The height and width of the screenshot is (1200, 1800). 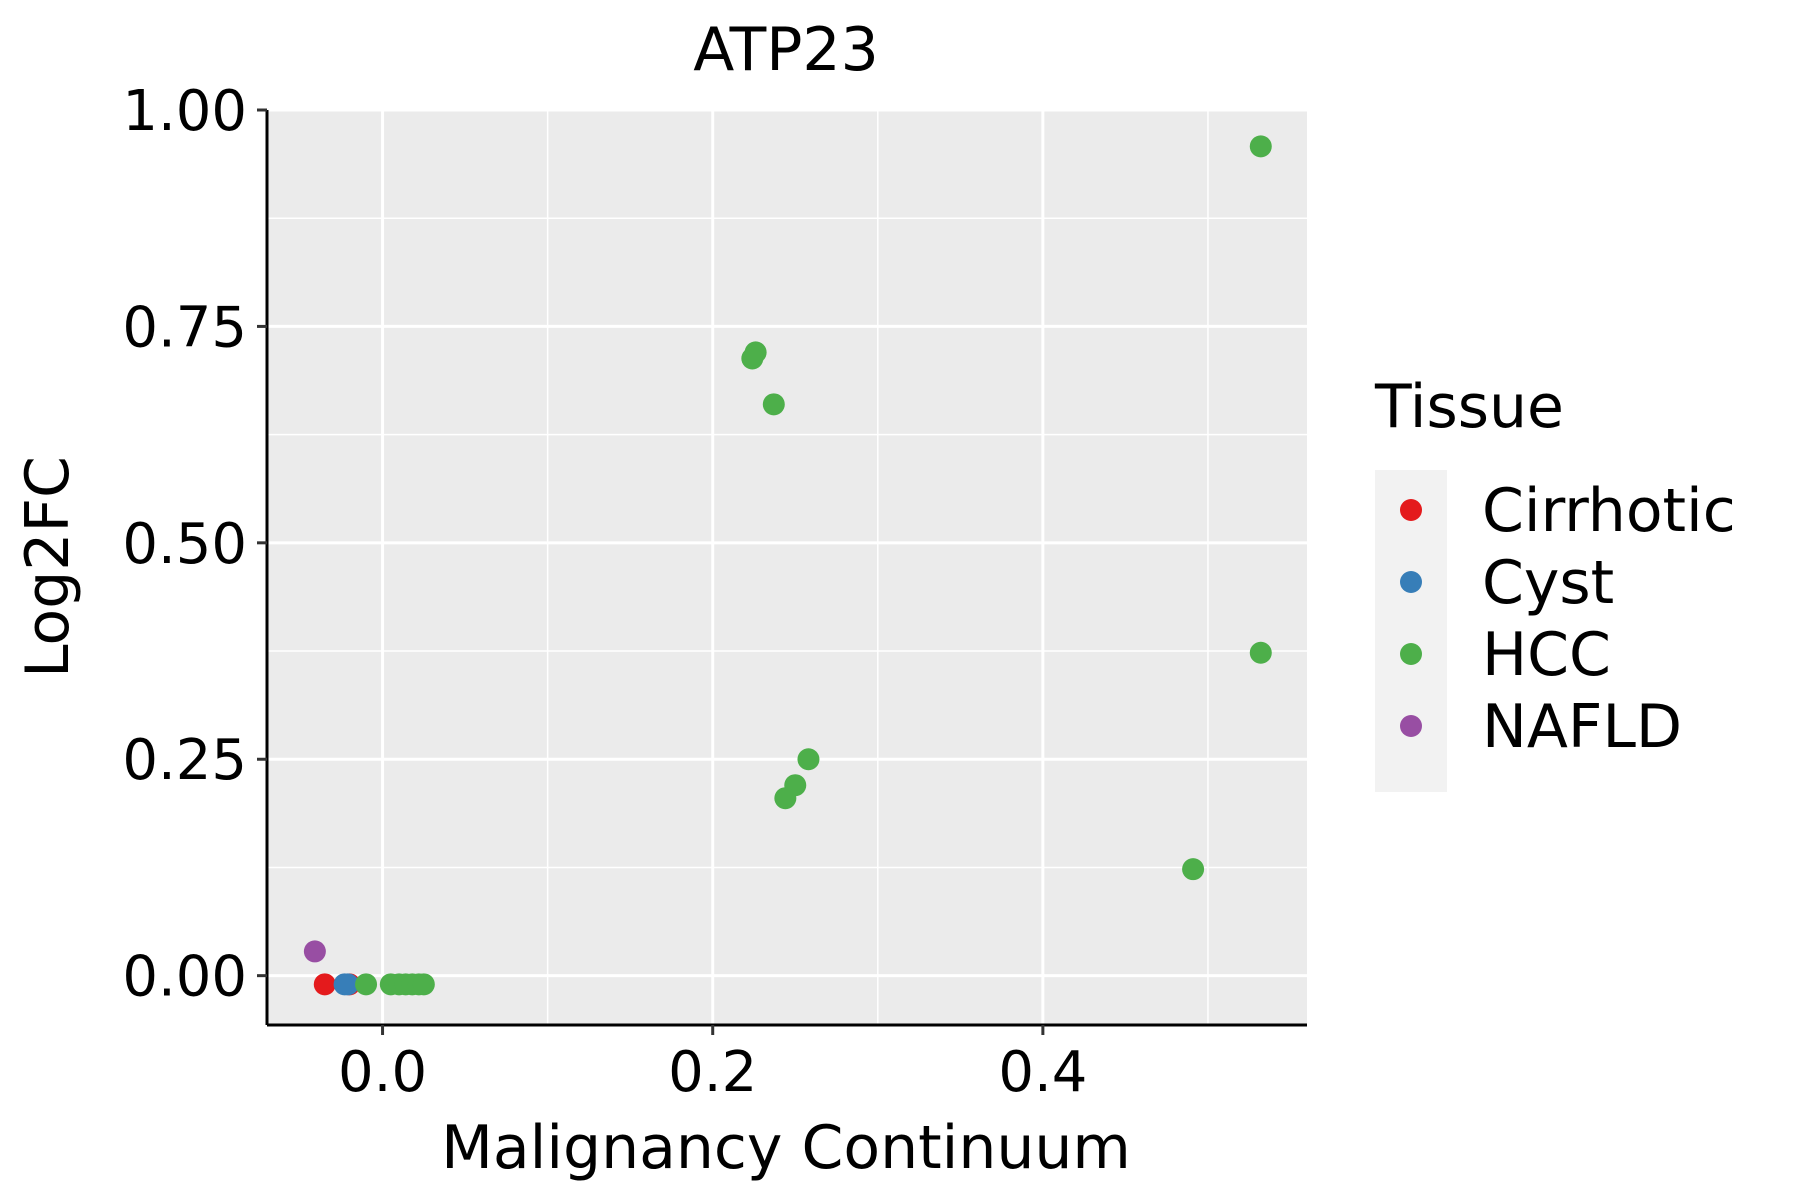 What do you see at coordinates (347, 984) in the screenshot?
I see `point-cyst` at bounding box center [347, 984].